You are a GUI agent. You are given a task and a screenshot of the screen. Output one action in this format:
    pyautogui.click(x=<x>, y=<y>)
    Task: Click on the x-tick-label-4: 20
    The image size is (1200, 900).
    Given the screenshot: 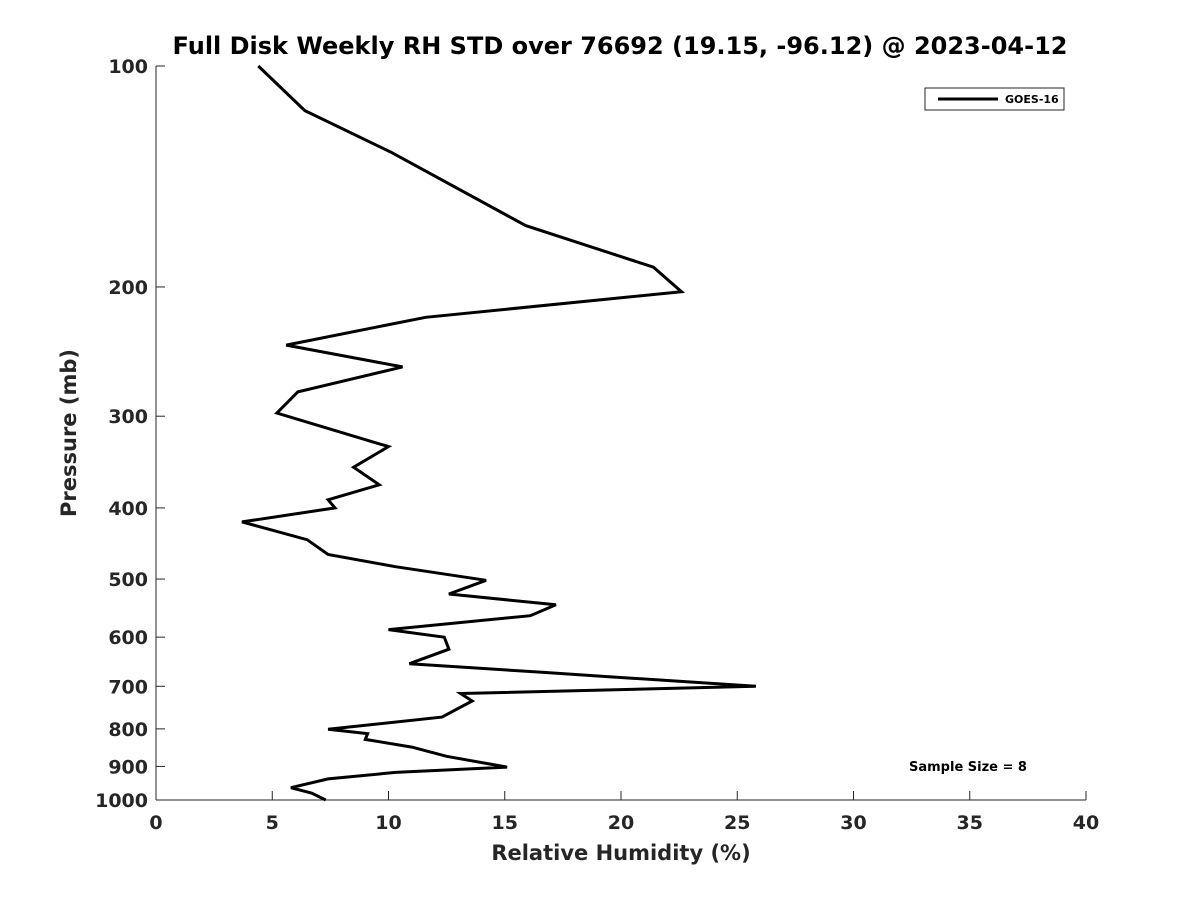 What is the action you would take?
    pyautogui.click(x=621, y=823)
    